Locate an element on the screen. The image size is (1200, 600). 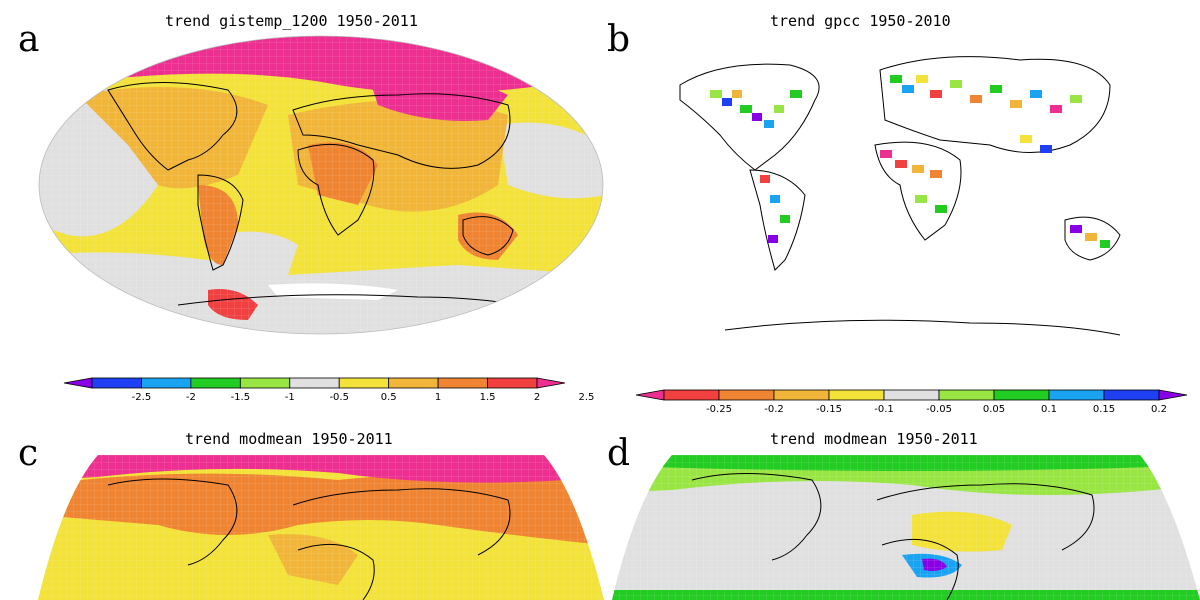
colorbar-b-tick-label: 0.05 is located at coordinates (994, 409).